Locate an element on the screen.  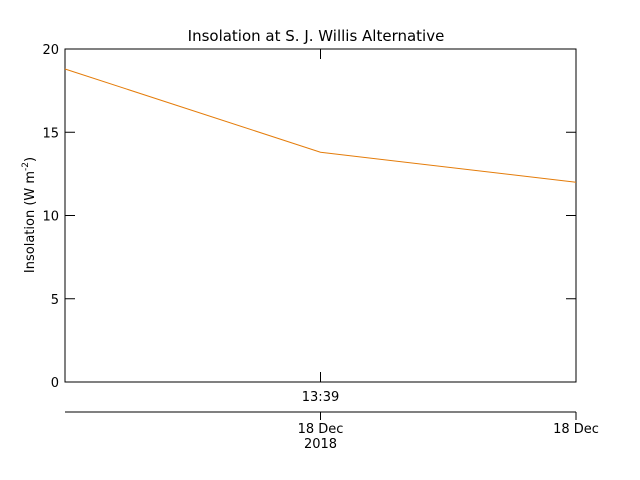
y-tick-label: 10 is located at coordinates (50, 217).